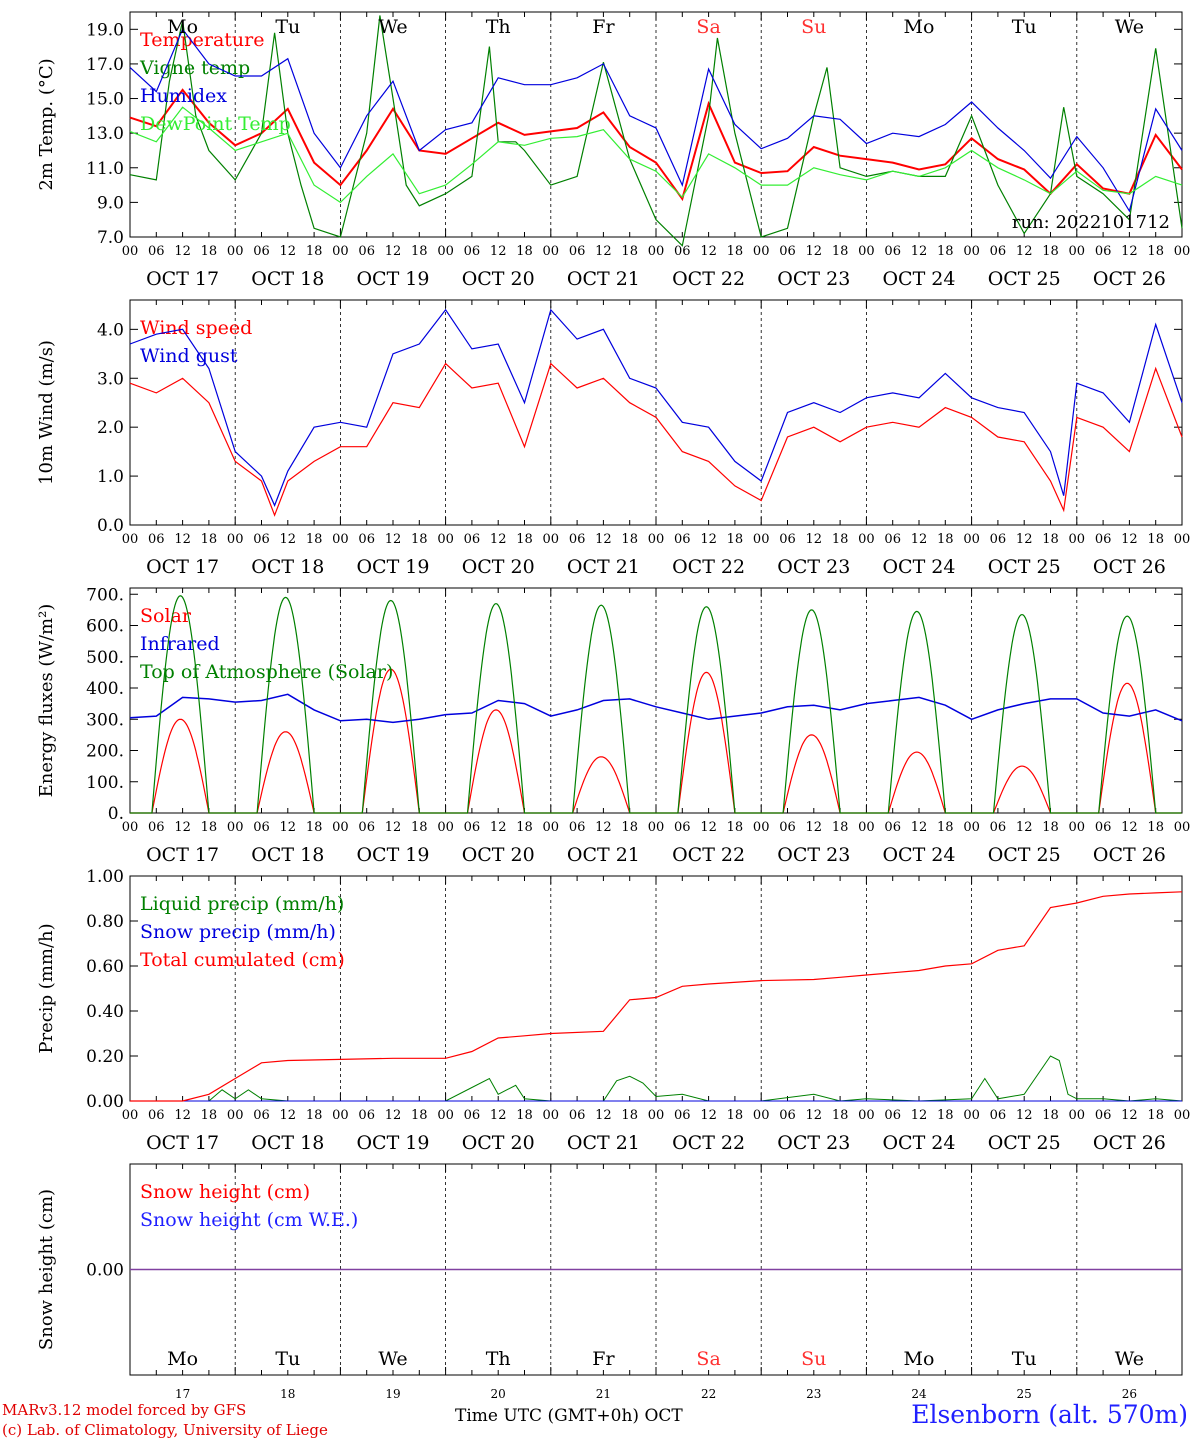 The image size is (1194, 1440). What do you see at coordinates (105, 922) in the screenshot?
I see `y-tick-label: 0.80` at bounding box center [105, 922].